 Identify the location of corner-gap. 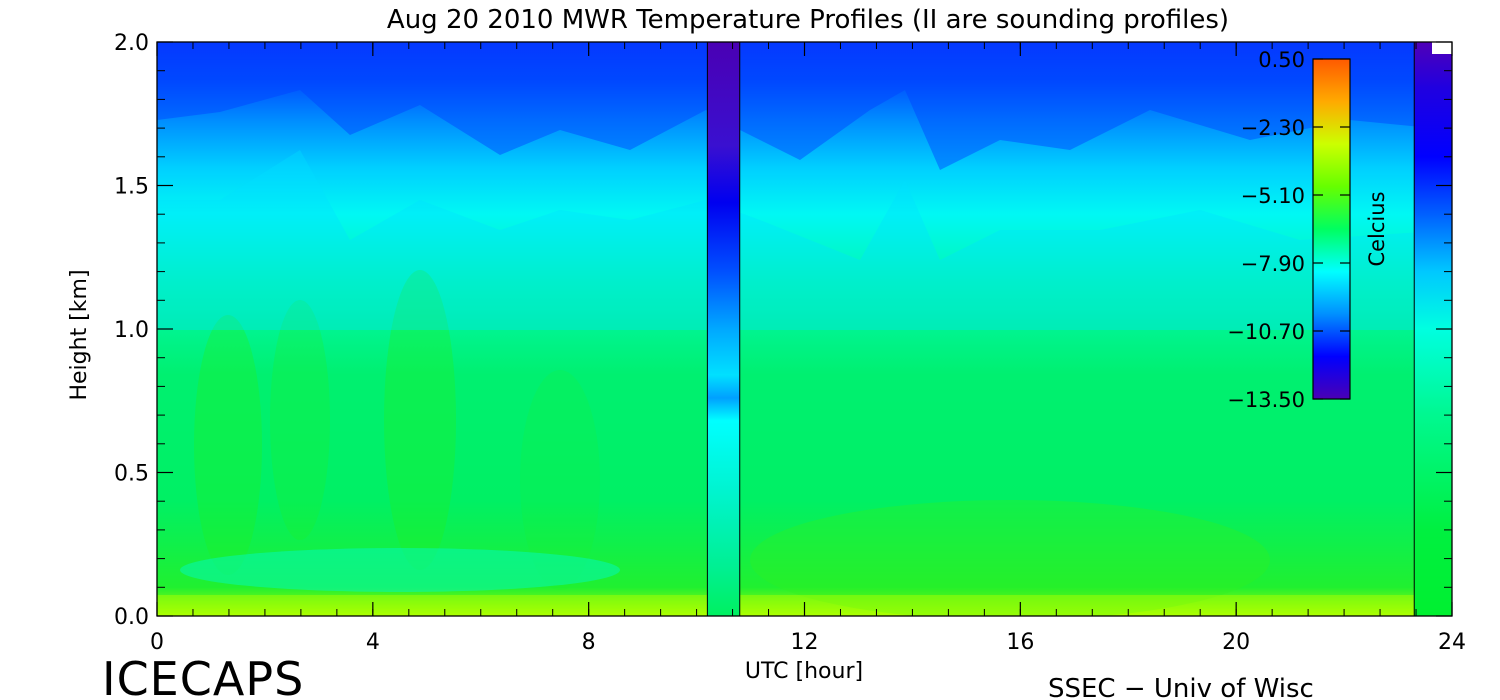
(1442, 48).